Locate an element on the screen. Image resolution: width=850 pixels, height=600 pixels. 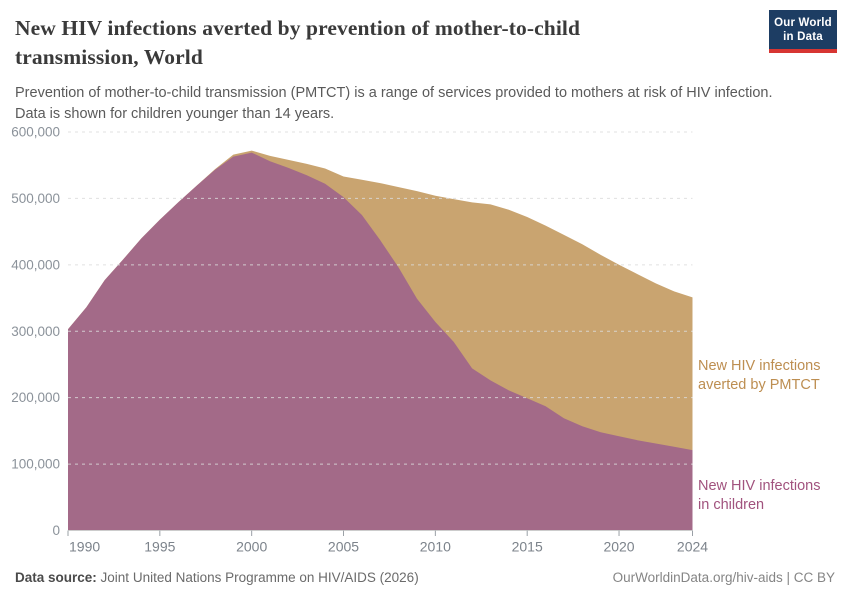
y-tick-label: 500,000 is located at coordinates (35, 198).